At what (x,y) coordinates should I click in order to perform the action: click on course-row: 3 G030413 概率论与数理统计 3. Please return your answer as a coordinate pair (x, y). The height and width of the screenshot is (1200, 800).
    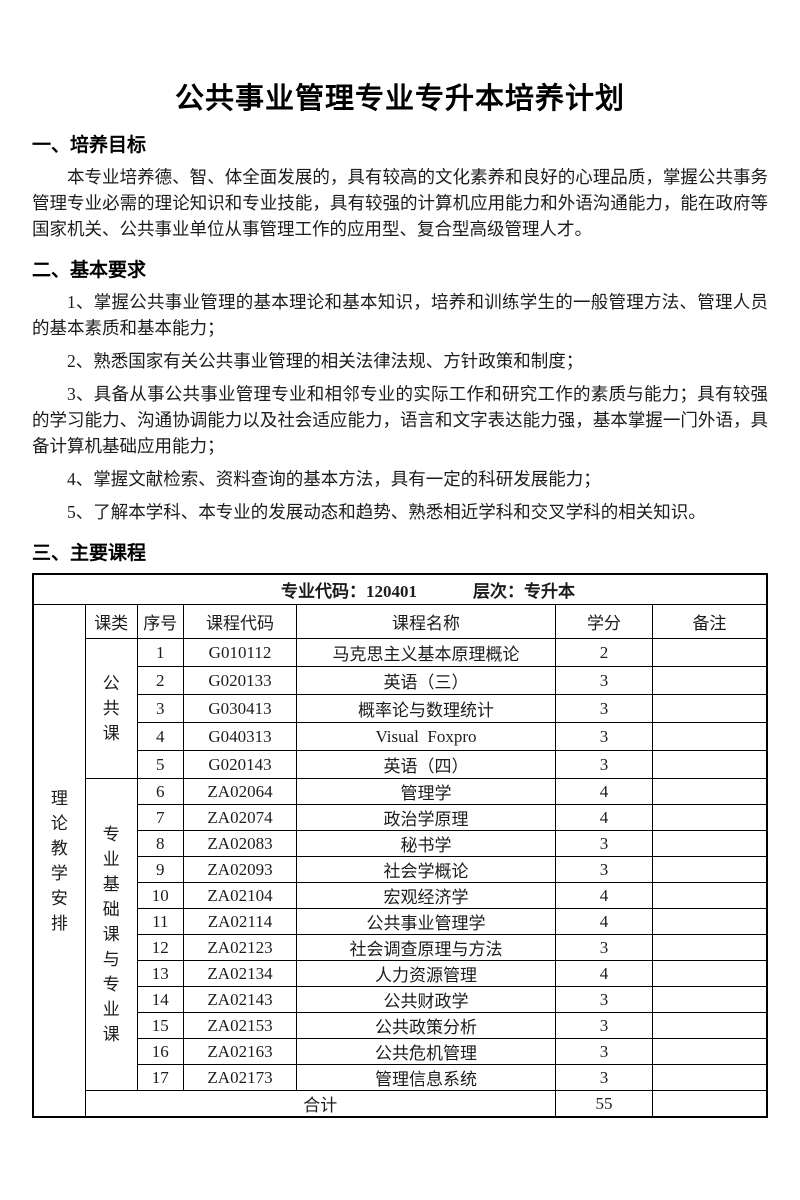
    Looking at the image, I should click on (400, 709).